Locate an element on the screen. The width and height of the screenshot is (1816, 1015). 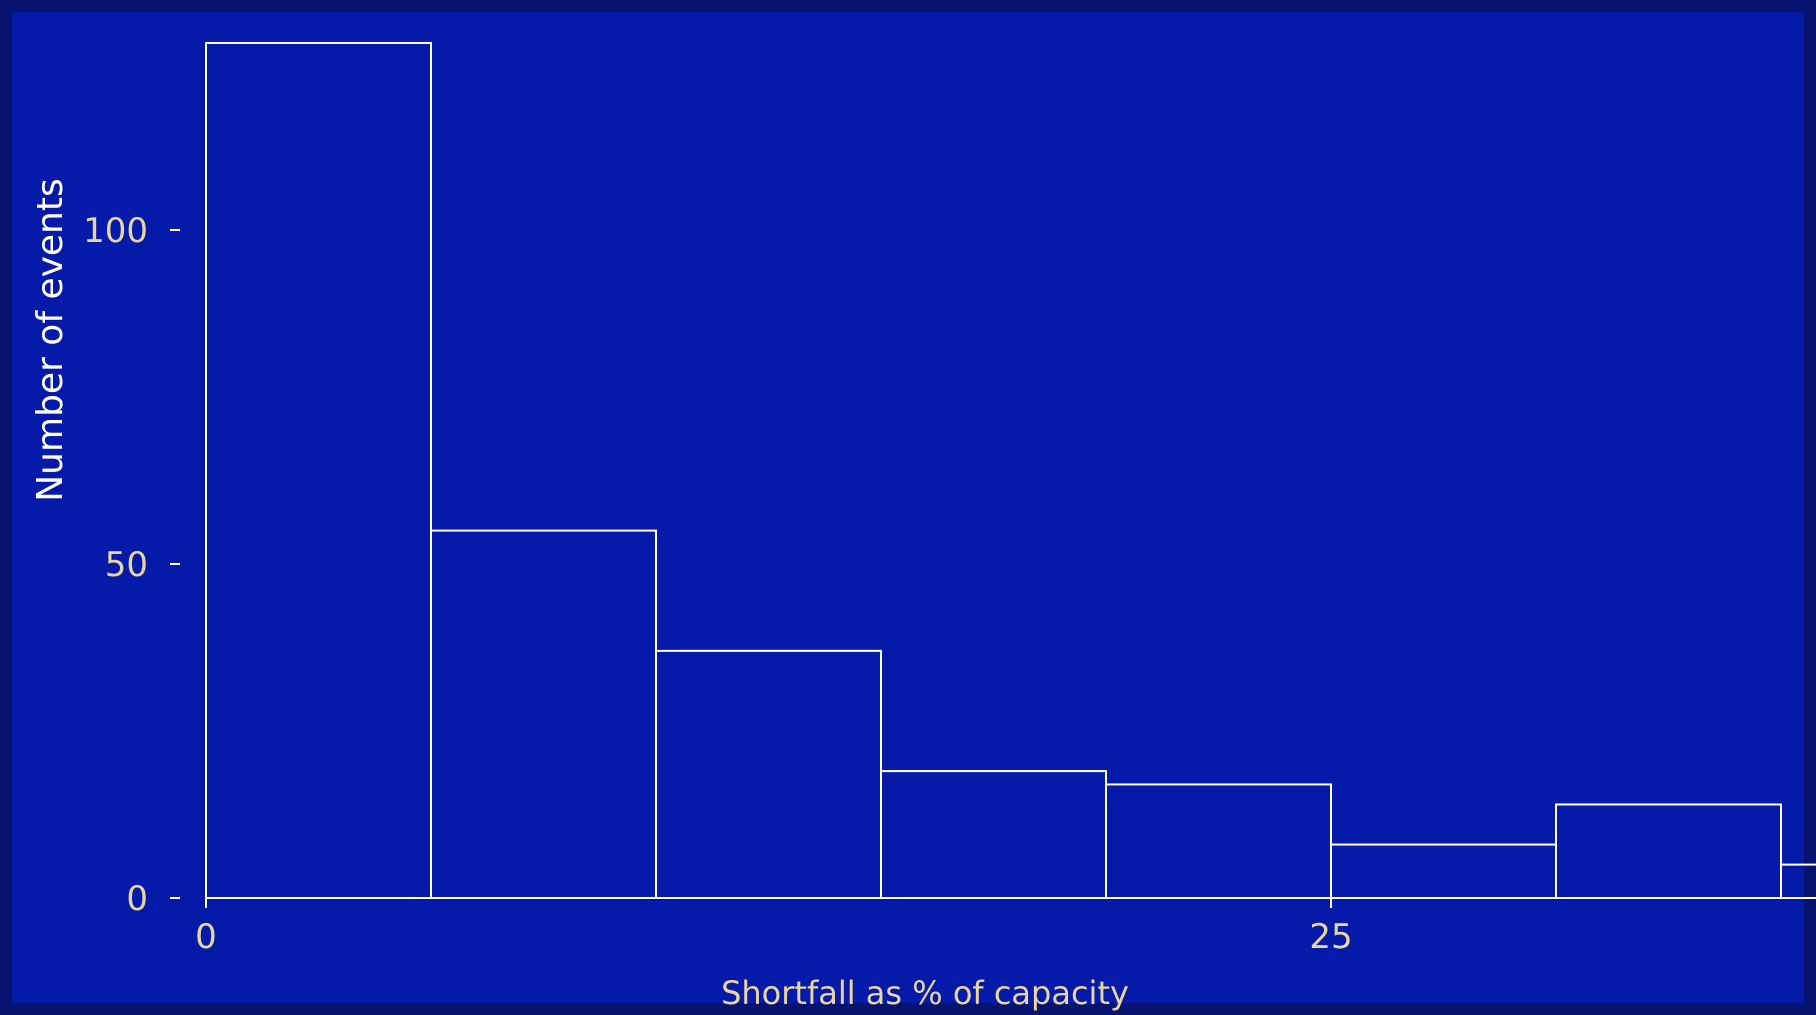
y-tick-label: 0 is located at coordinates (137, 899).